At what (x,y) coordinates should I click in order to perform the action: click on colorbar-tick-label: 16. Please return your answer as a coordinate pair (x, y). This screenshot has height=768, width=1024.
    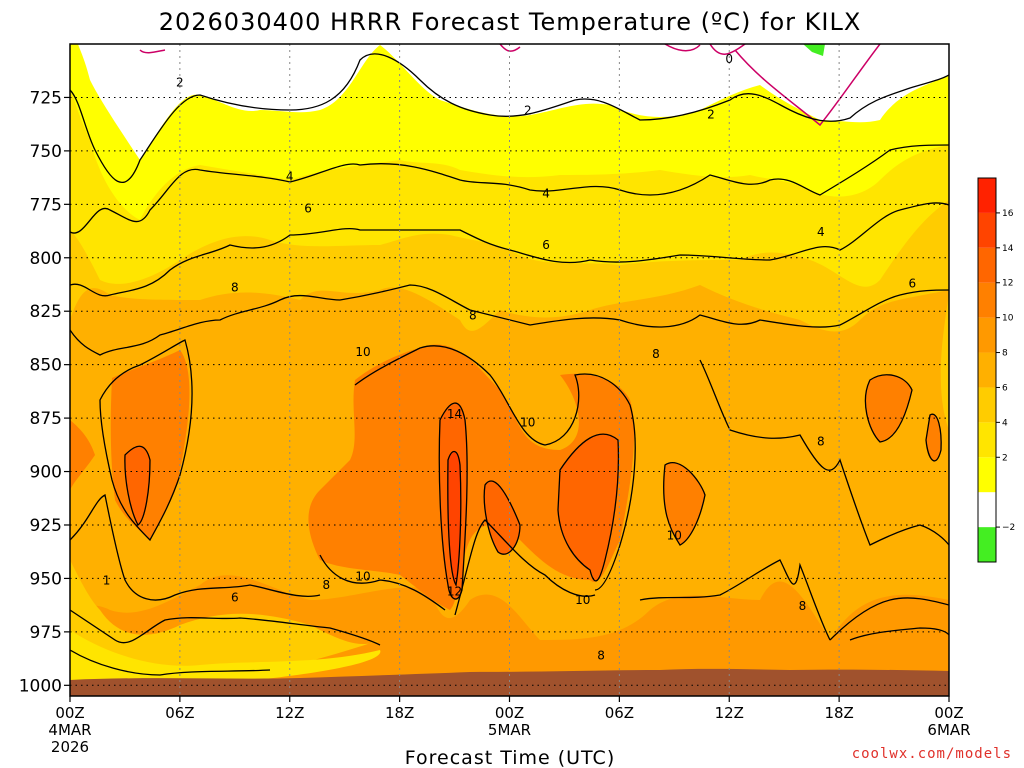
    Looking at the image, I should click on (1008, 214).